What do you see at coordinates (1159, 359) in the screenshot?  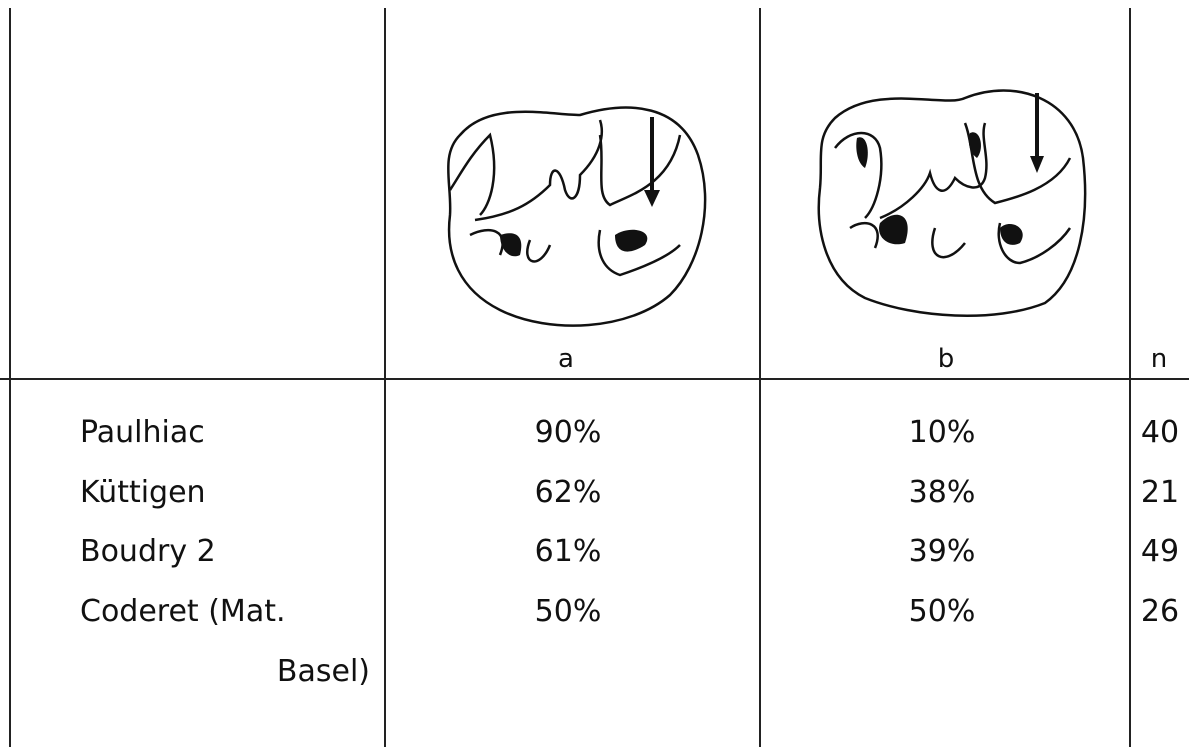 I see `column-header: n` at bounding box center [1159, 359].